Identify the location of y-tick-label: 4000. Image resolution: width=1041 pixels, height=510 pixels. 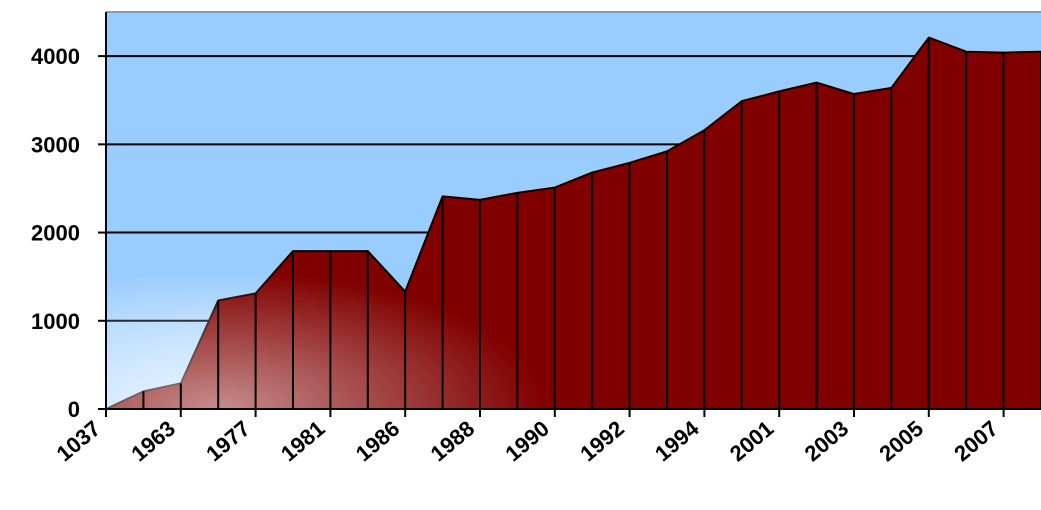
(55, 56).